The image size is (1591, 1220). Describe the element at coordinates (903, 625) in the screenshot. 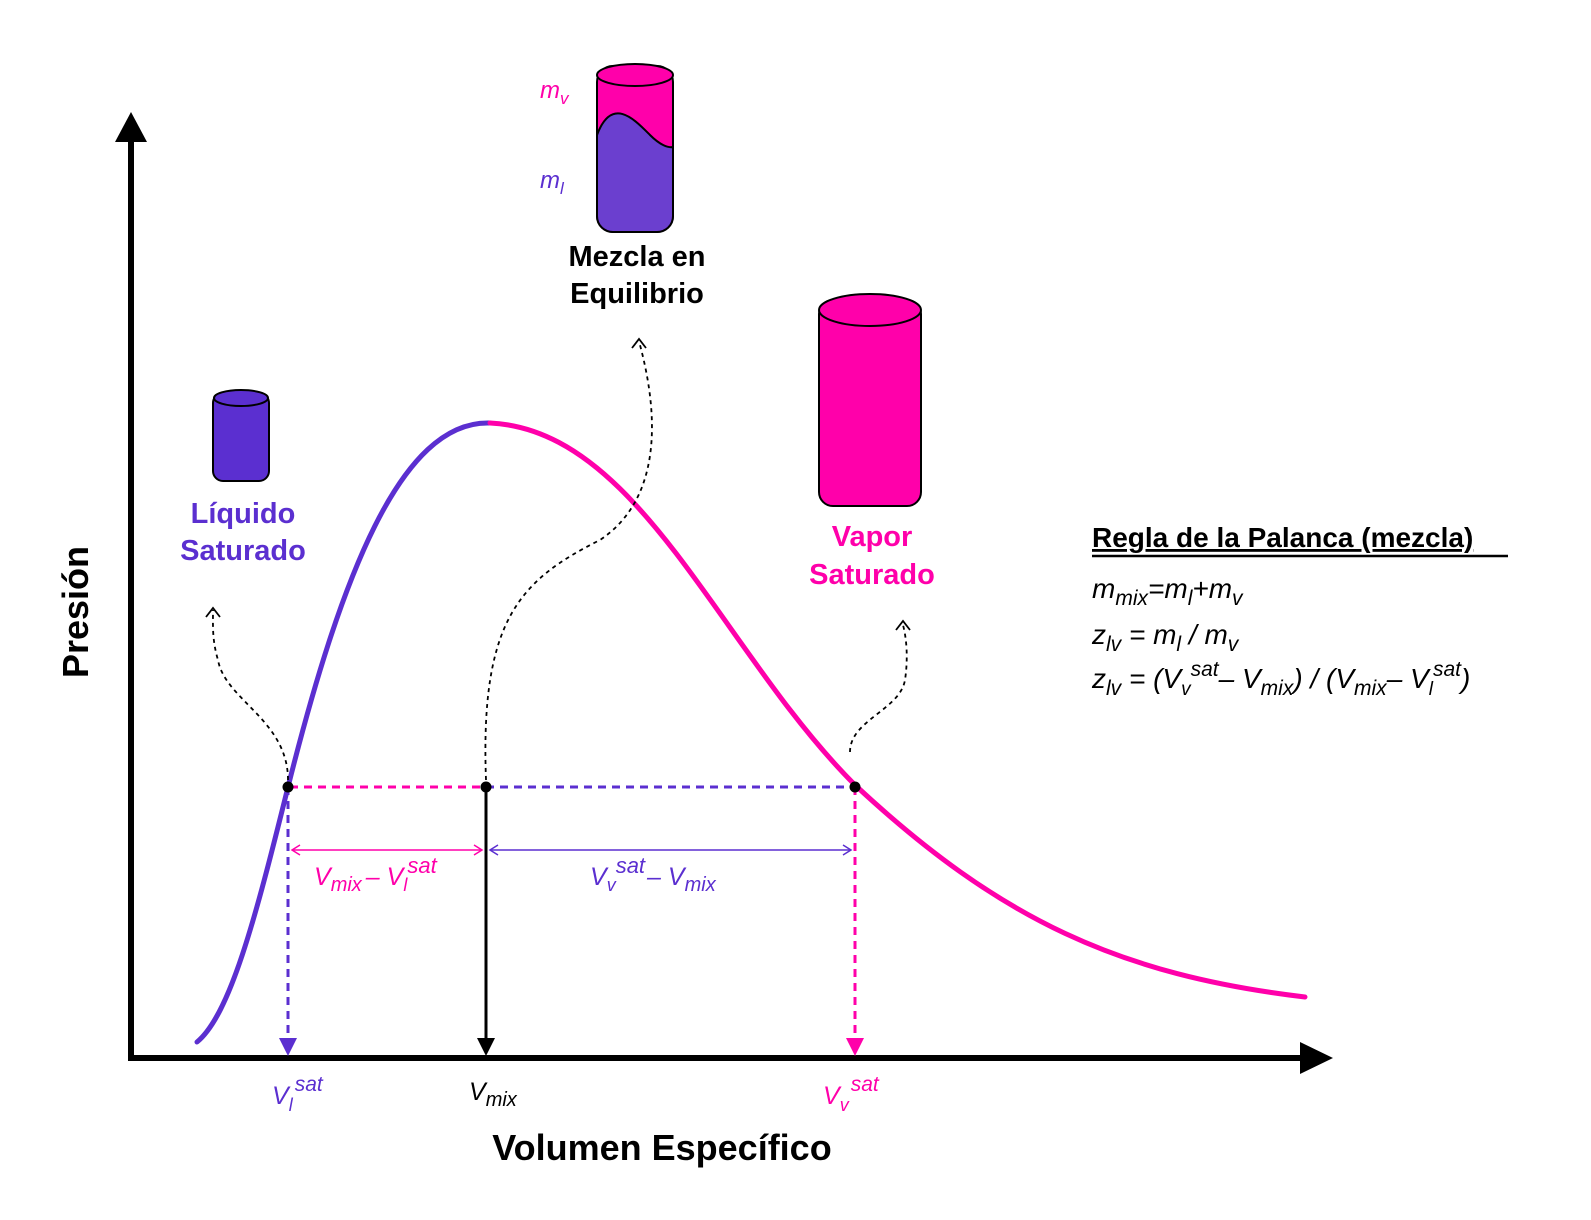

I see `vapor-connector-arrow` at that location.